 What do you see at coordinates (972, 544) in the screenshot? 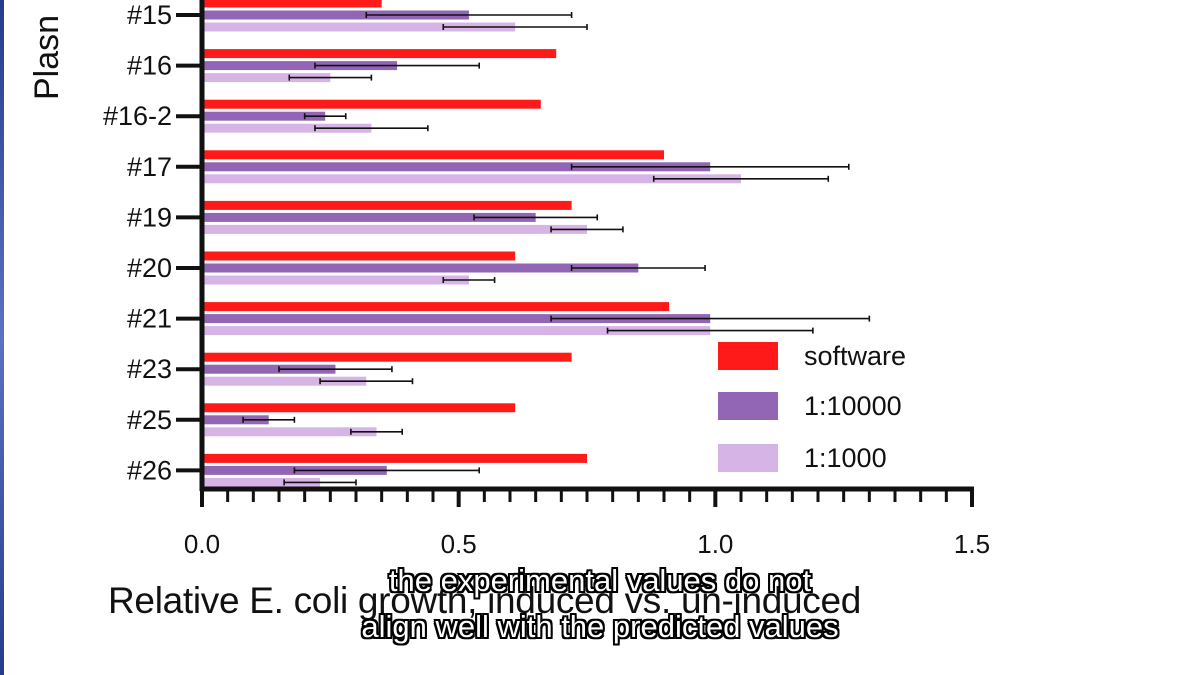
I see `x-tick-label: 1.5` at bounding box center [972, 544].